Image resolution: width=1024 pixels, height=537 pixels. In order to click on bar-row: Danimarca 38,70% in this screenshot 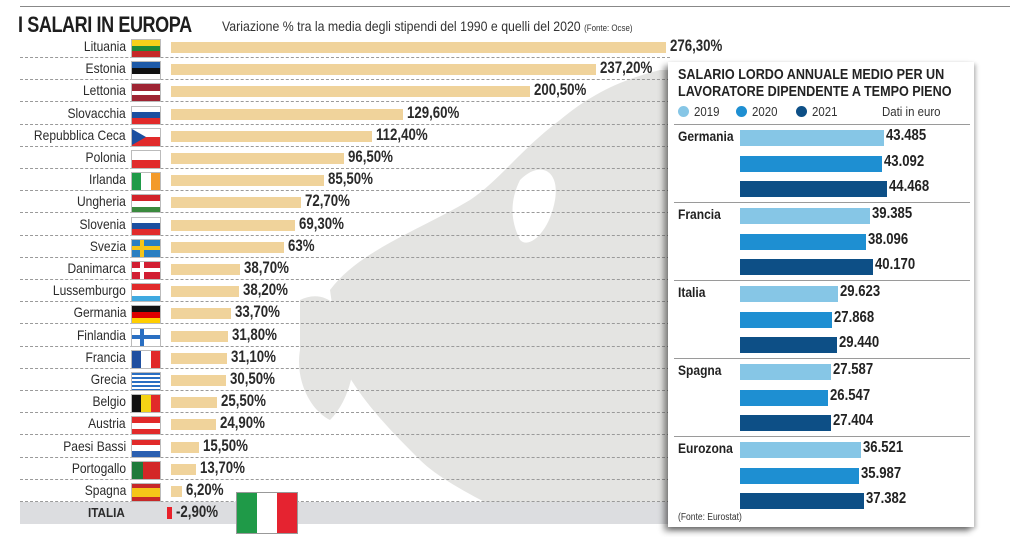, I will do `click(335, 269)`.